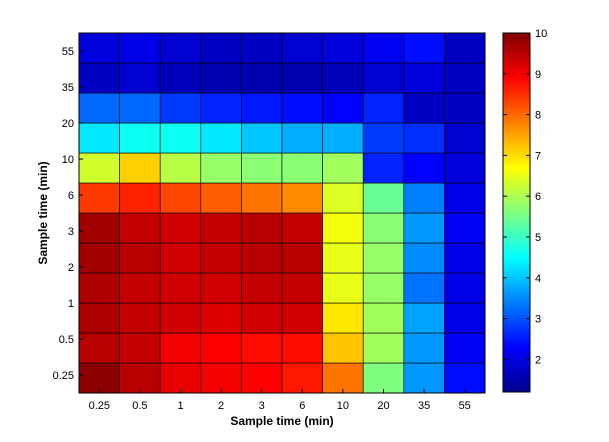  Describe the element at coordinates (383, 406) in the screenshot. I see `x-tick-label: 20` at that location.